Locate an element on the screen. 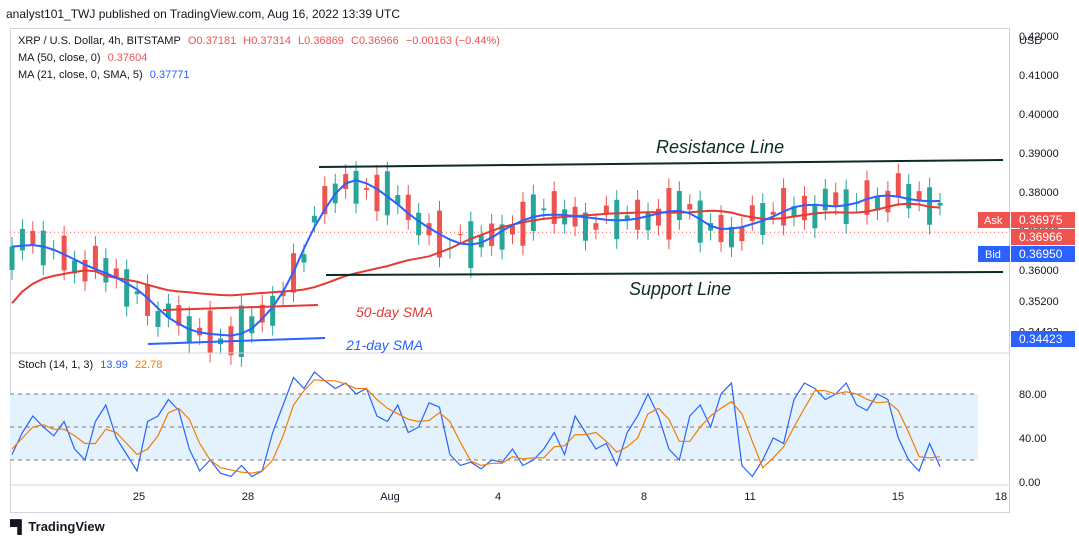  ma21-value: 0.37771 is located at coordinates (169, 75).